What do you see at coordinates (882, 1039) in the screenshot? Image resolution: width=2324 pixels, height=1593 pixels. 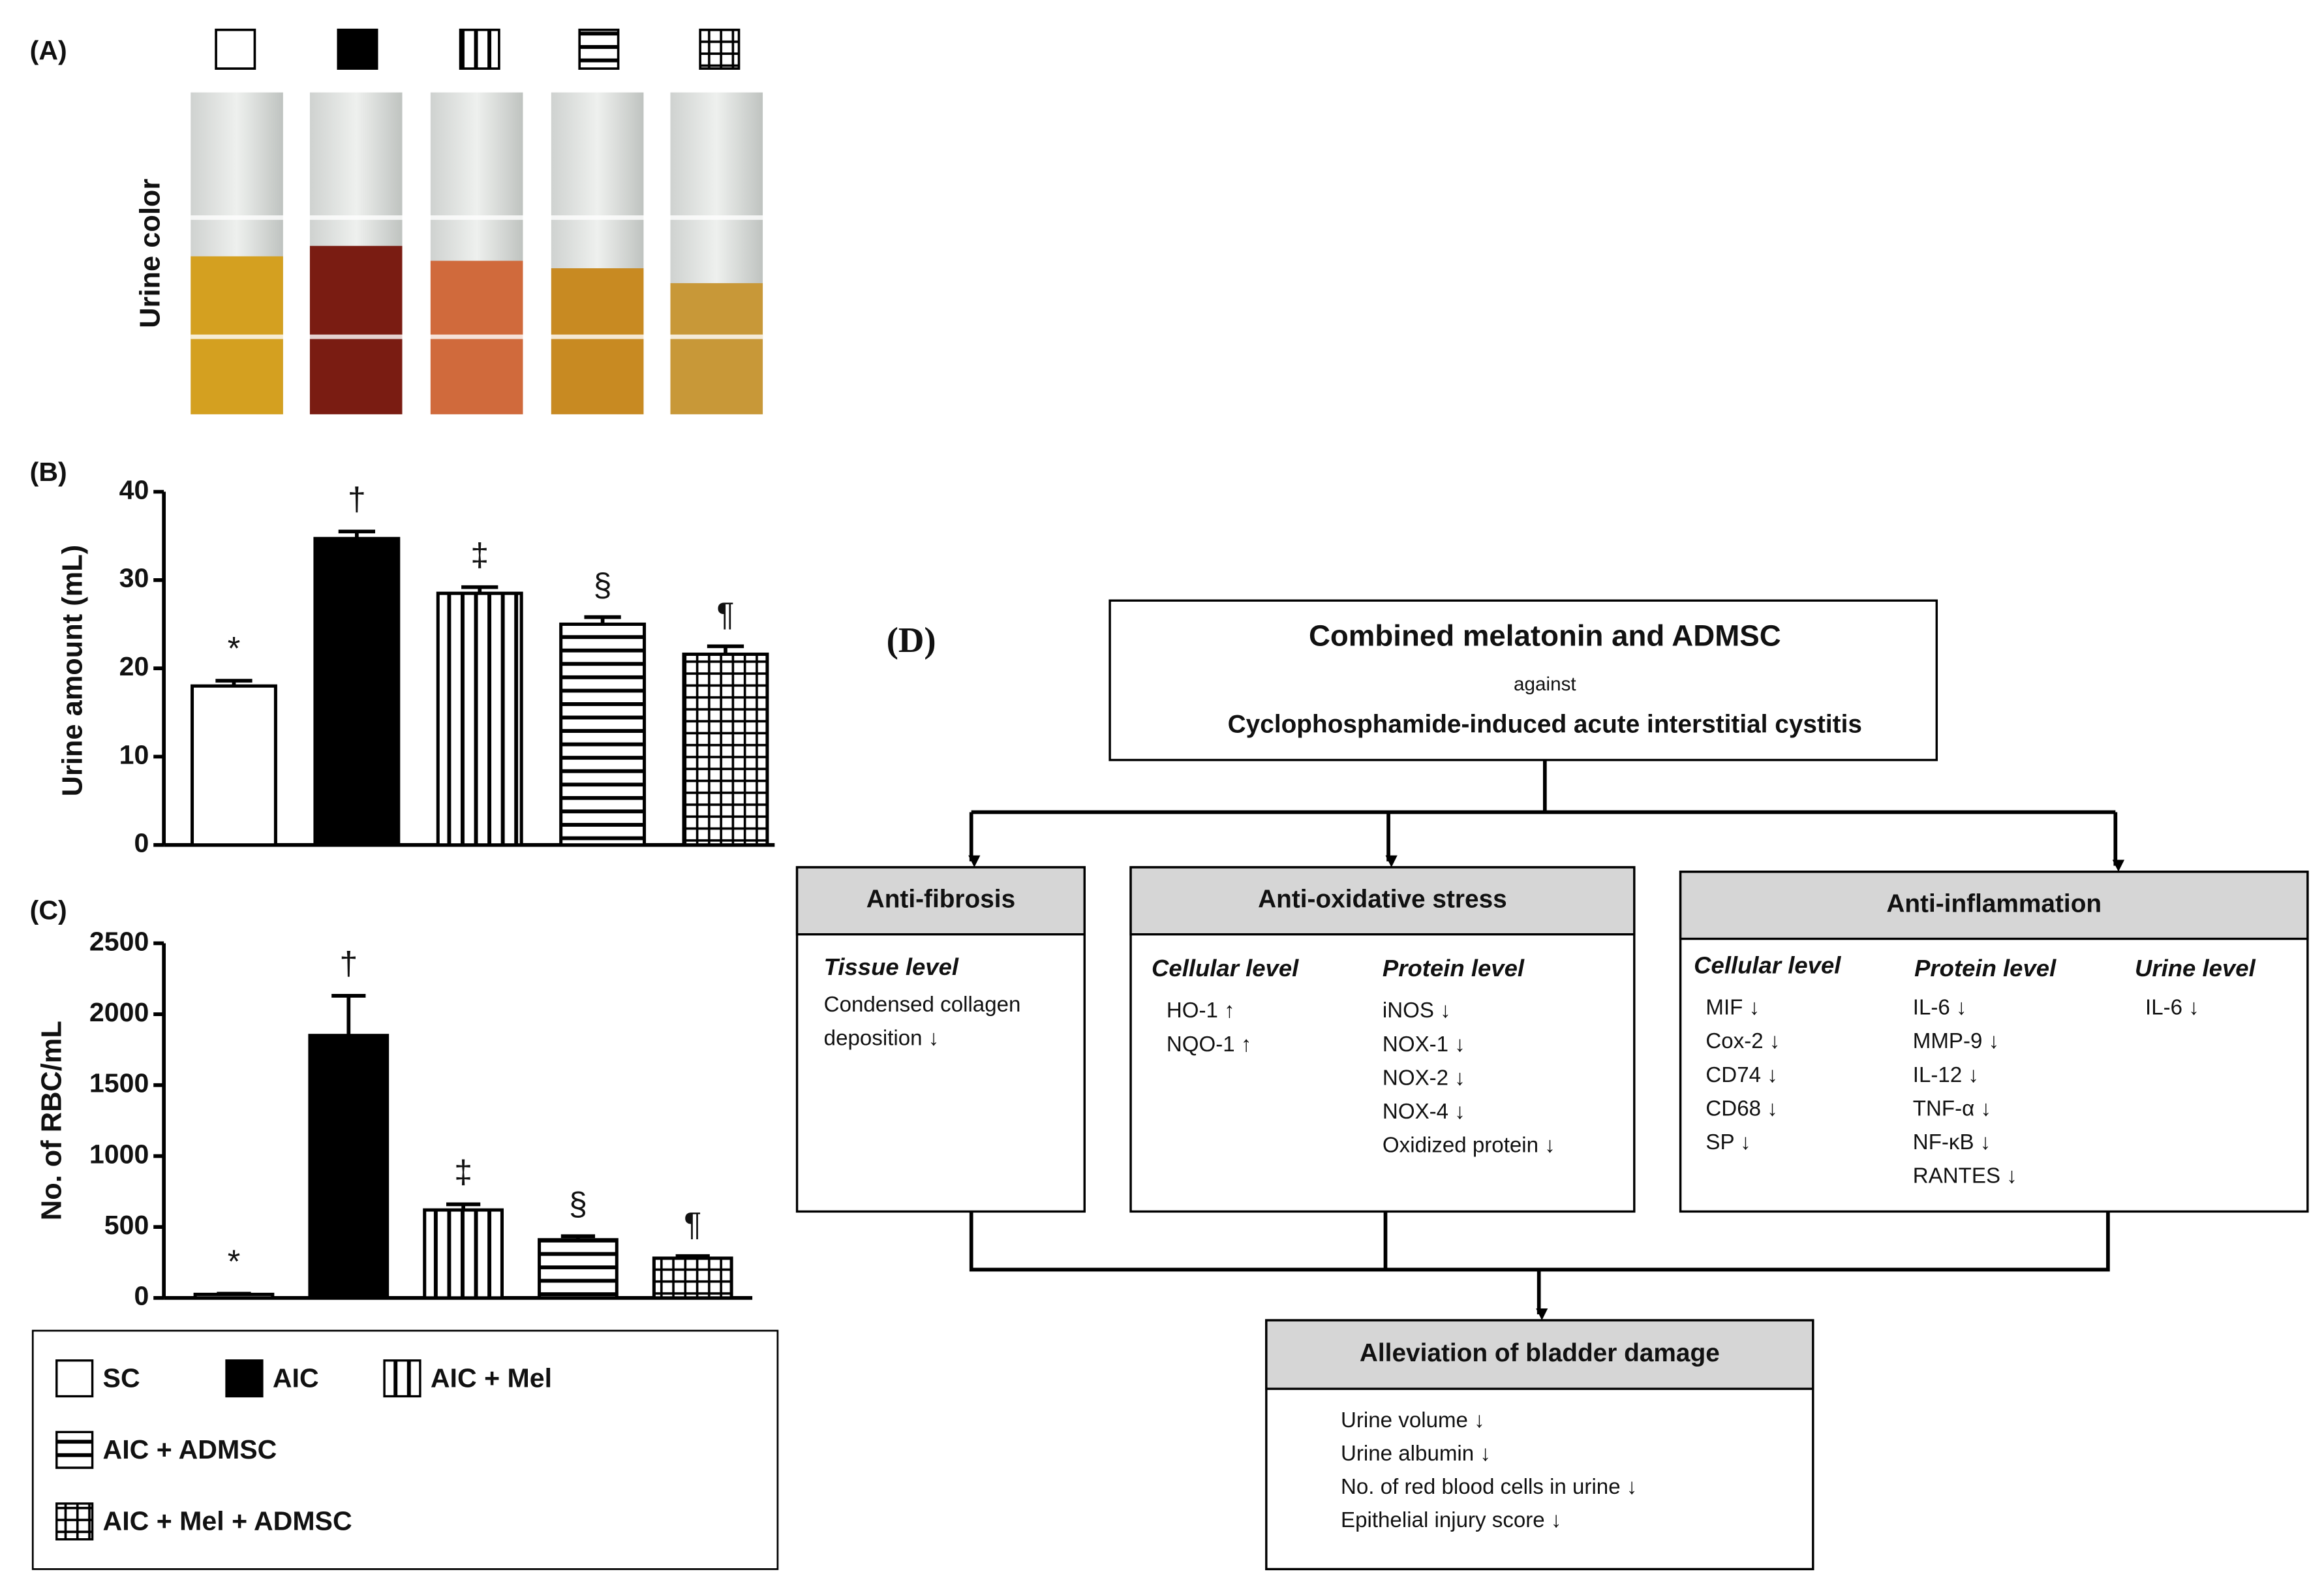 I see `item: deposition ↓` at bounding box center [882, 1039].